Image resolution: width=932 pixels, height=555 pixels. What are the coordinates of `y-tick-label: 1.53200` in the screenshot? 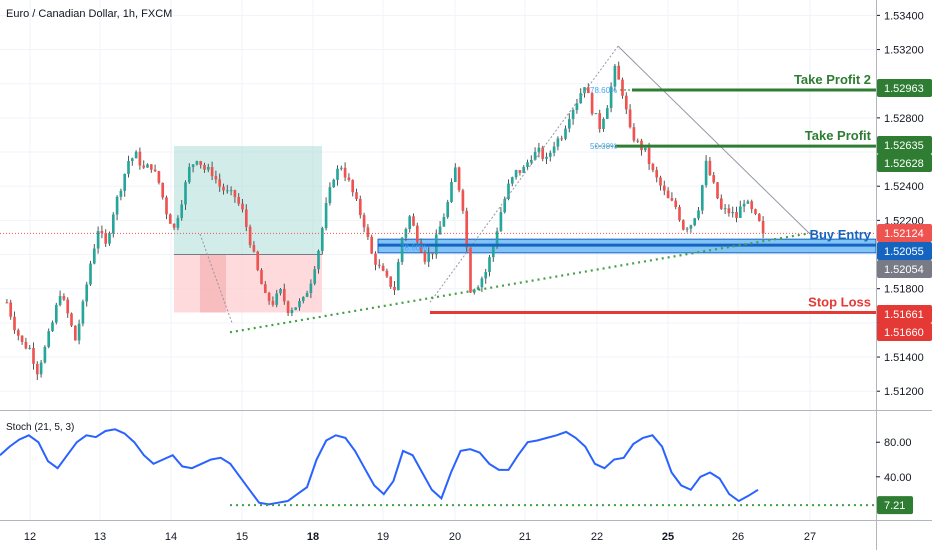 It's located at (904, 51).